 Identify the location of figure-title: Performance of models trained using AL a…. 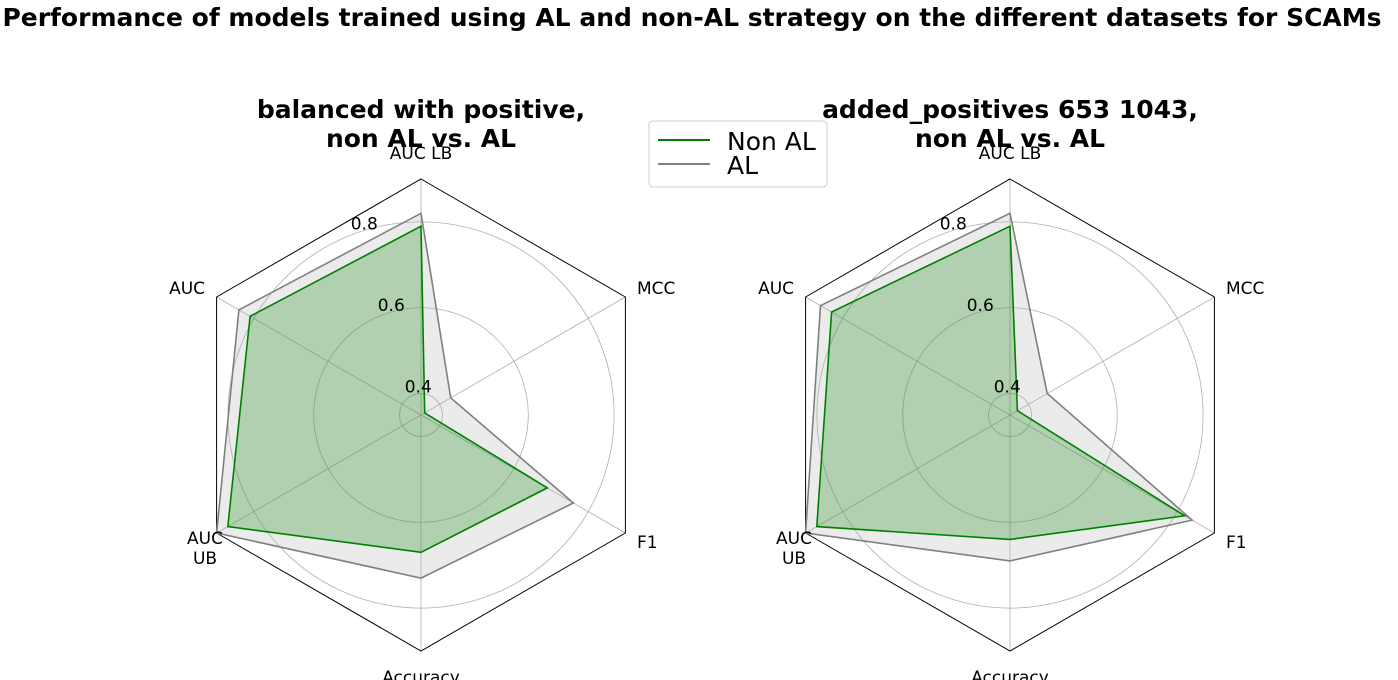
(691, 17).